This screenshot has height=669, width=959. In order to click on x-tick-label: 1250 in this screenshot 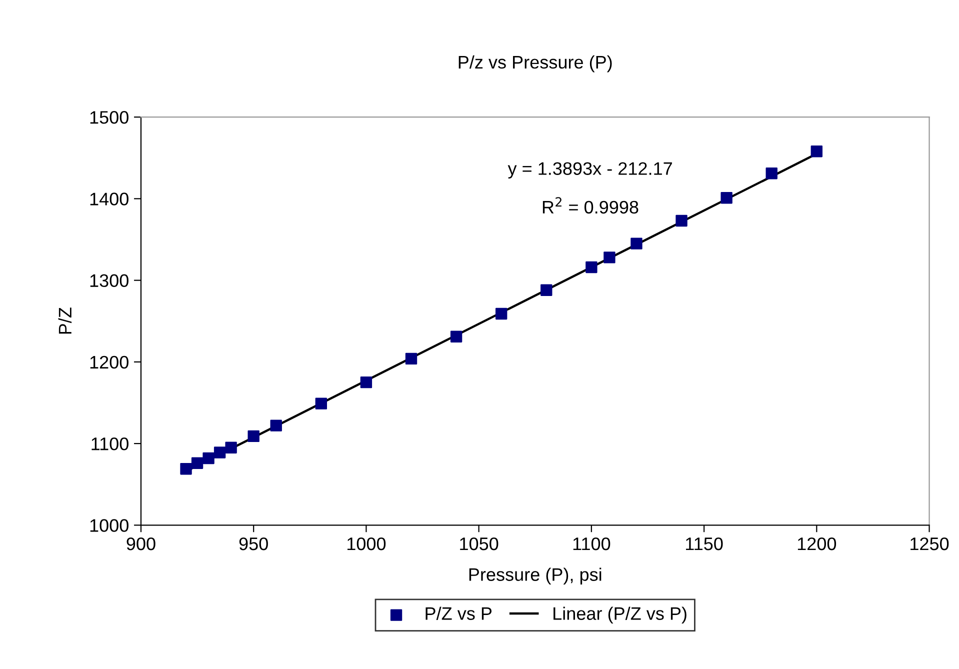, I will do `click(929, 543)`.